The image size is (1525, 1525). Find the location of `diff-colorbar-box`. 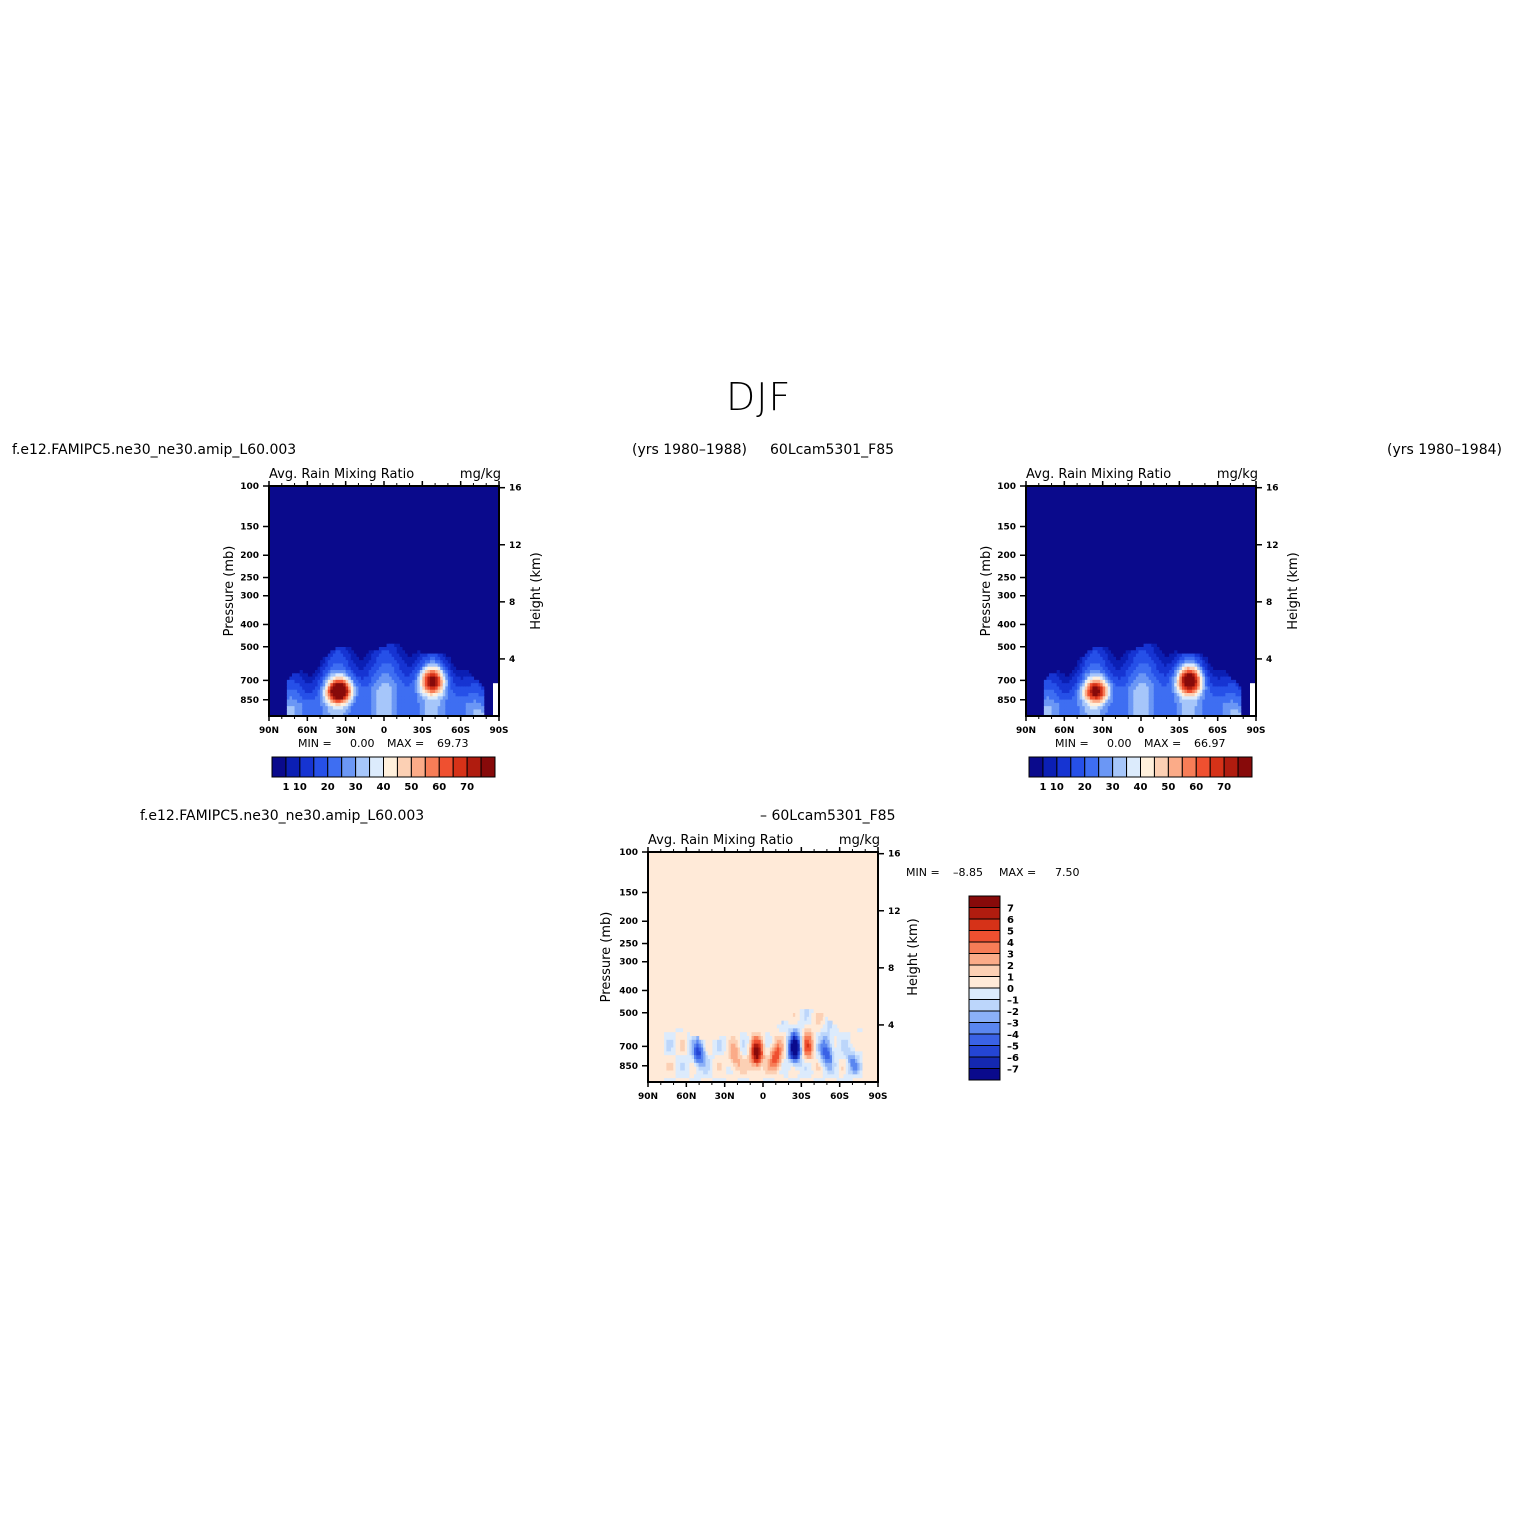

diff-colorbar-box is located at coordinates (984, 982).